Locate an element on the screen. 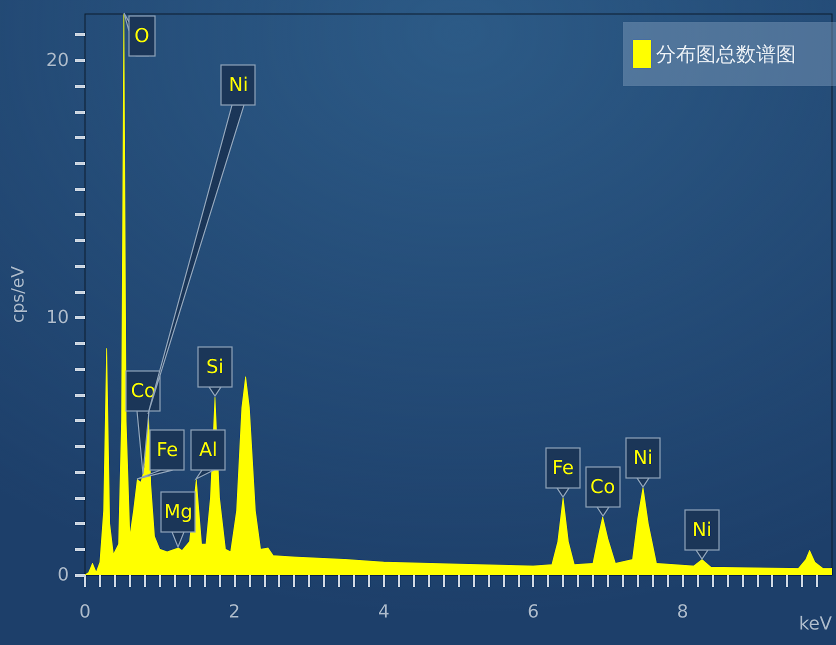  x-tick-label: 8 is located at coordinates (682, 612).